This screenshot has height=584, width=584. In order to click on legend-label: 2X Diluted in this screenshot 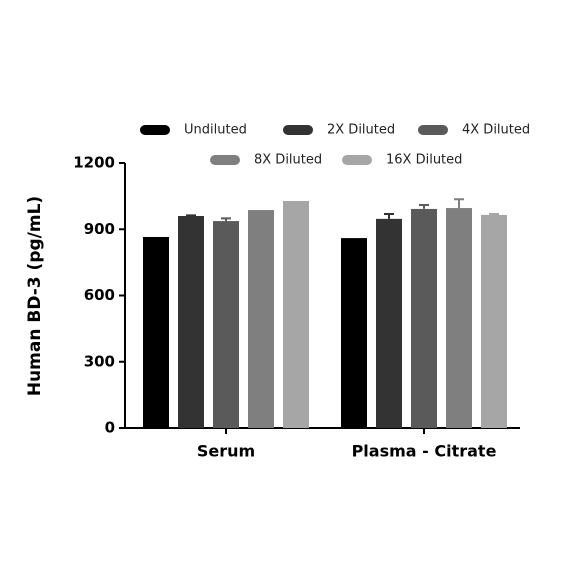, I will do `click(361, 130)`.